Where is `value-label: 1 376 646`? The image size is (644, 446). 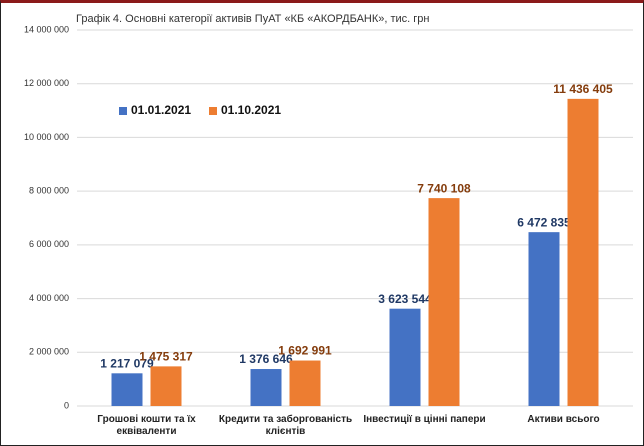
value-label: 1 376 646 is located at coordinates (266, 359).